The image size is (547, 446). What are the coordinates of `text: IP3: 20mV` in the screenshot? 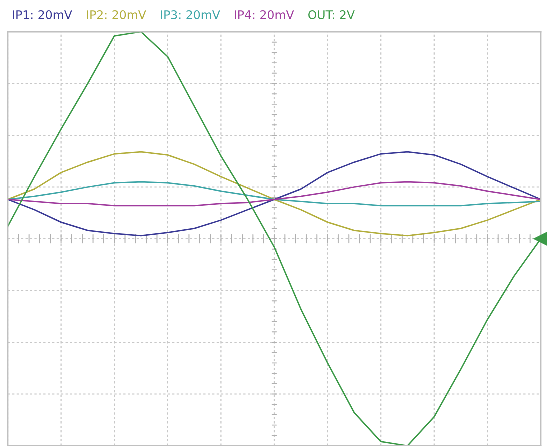 It's located at (190, 15).